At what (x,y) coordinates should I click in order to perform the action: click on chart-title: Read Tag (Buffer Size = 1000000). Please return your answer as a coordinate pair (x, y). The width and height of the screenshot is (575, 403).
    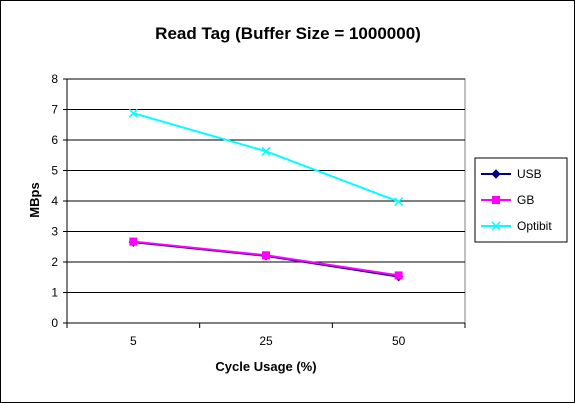
    Looking at the image, I should click on (288, 33).